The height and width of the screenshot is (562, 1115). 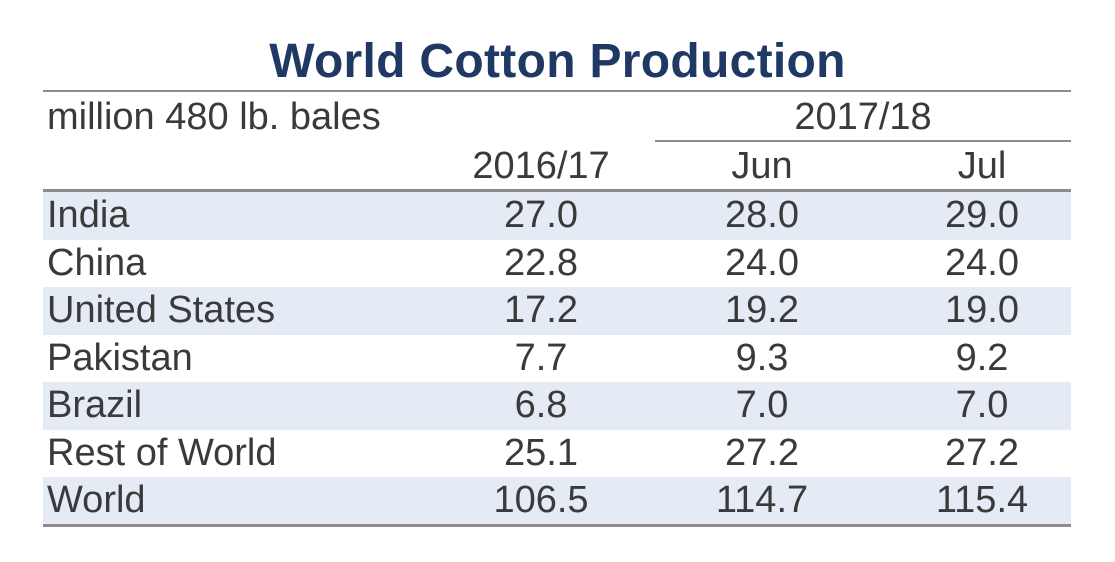 What do you see at coordinates (541, 500) in the screenshot?
I see `cell-2016-17: 106.5` at bounding box center [541, 500].